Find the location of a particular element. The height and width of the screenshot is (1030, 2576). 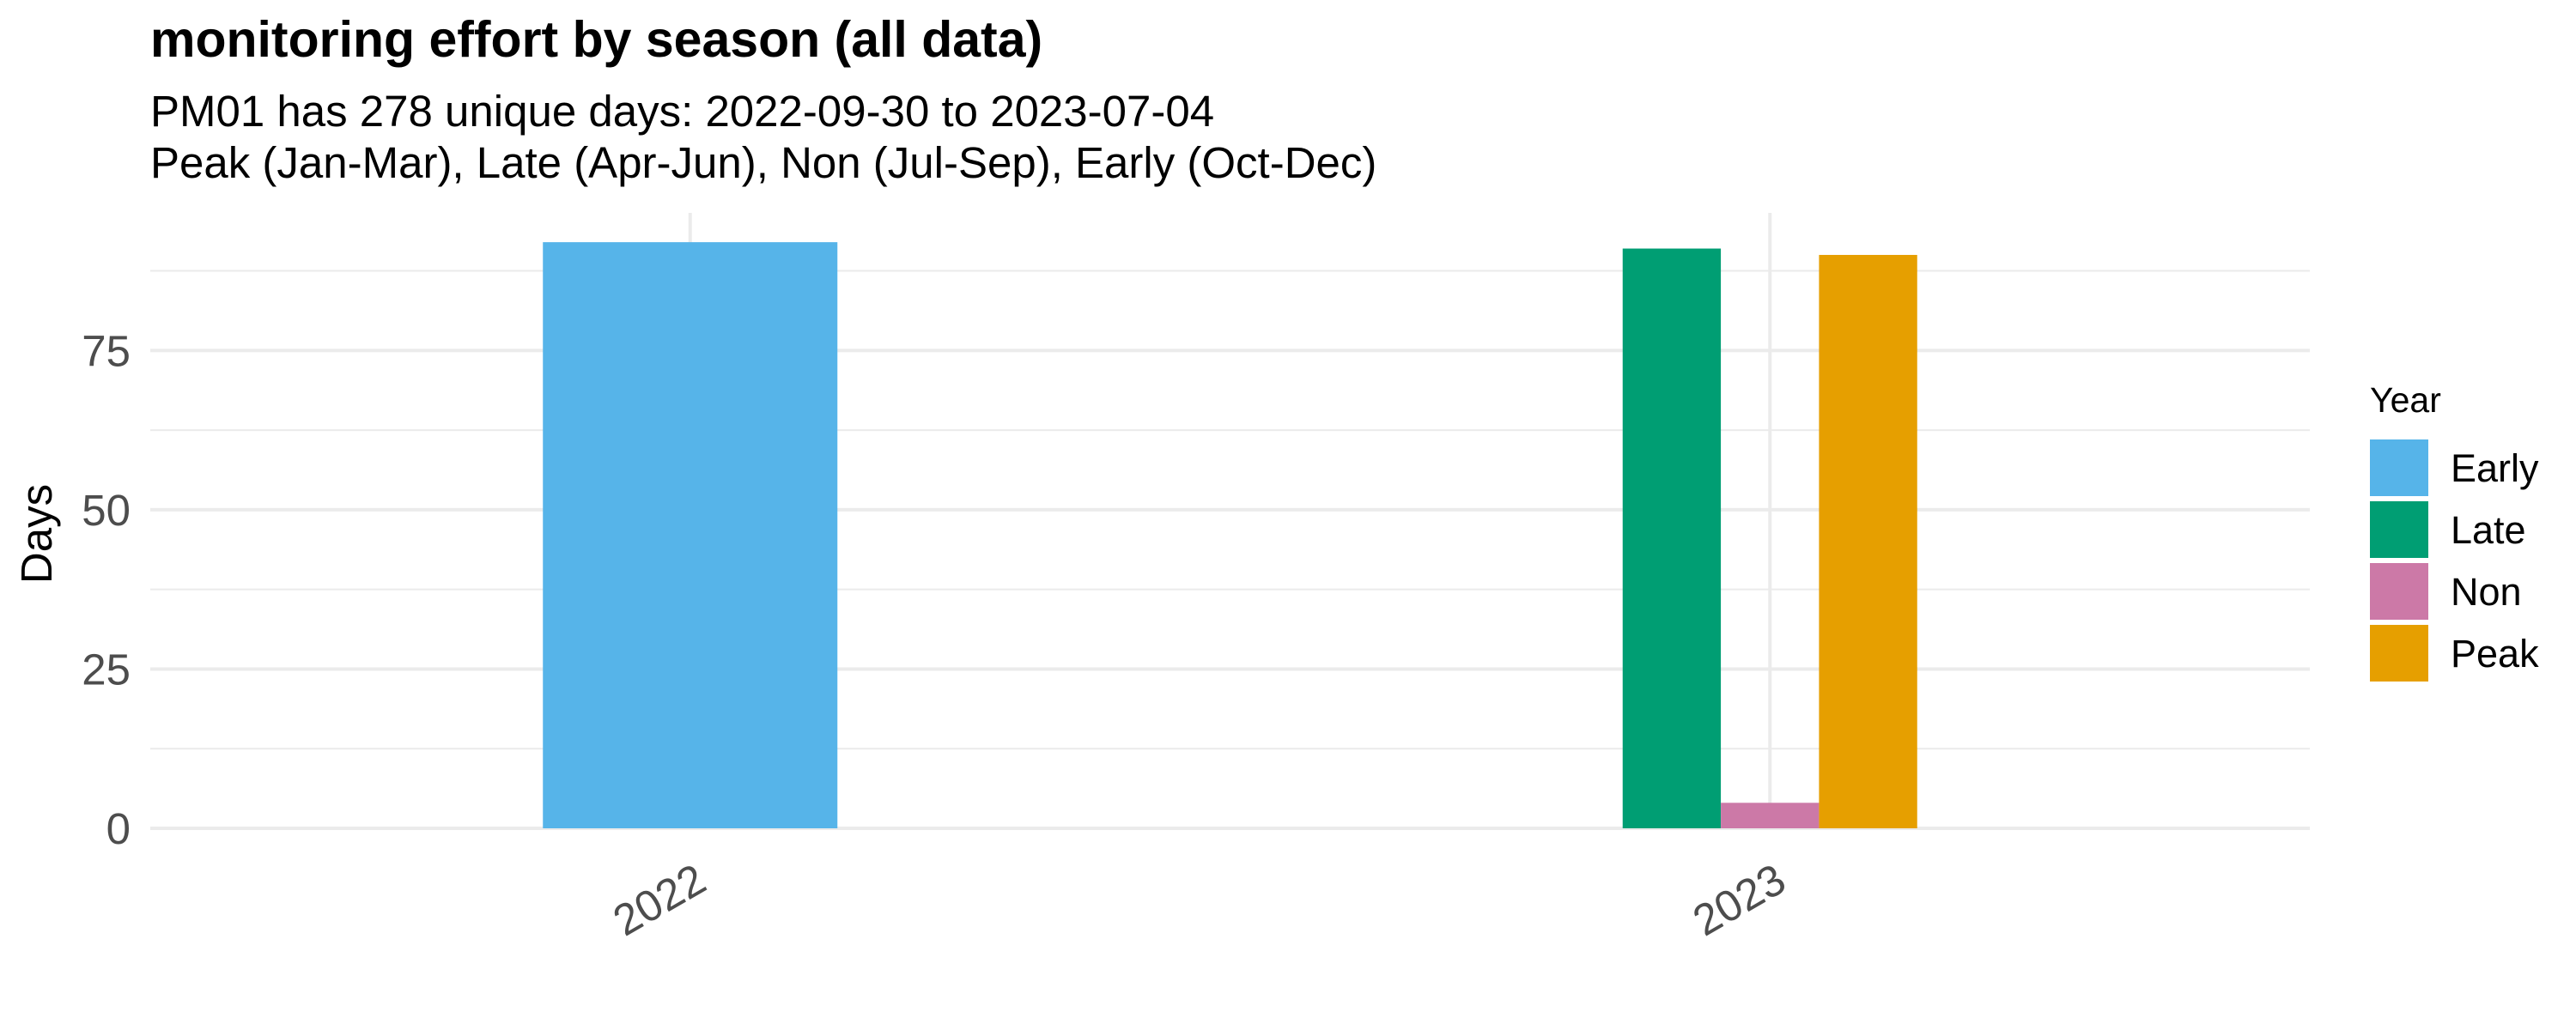

legend-key-late is located at coordinates (2399, 529).